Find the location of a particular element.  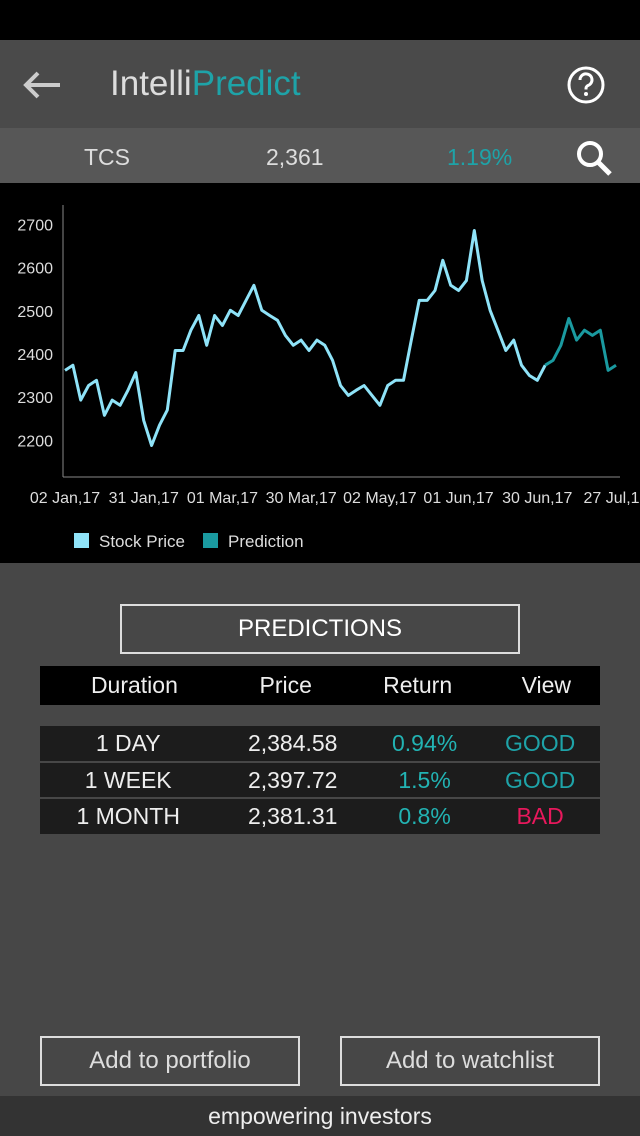

duration: 1 MONTH is located at coordinates (128, 816).